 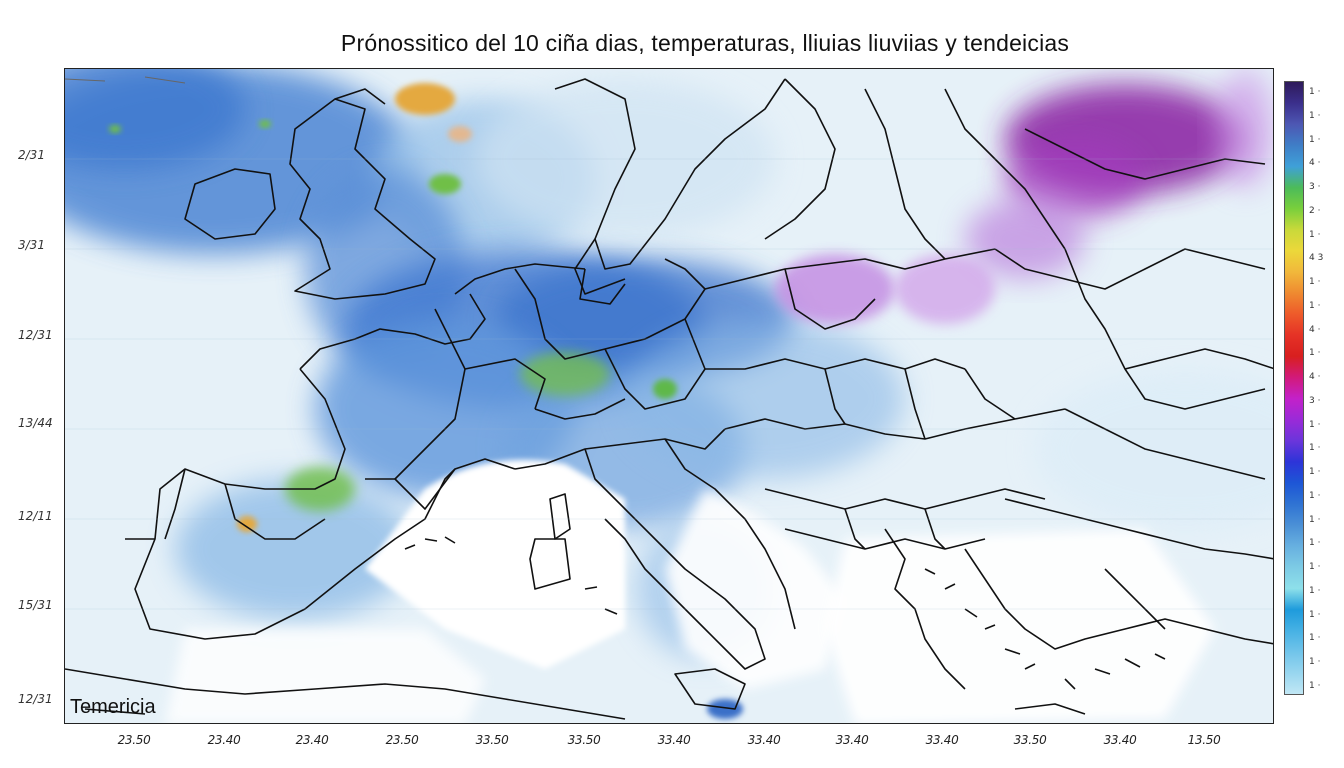 What do you see at coordinates (1294, 388) in the screenshot?
I see `color-scale-bar` at bounding box center [1294, 388].